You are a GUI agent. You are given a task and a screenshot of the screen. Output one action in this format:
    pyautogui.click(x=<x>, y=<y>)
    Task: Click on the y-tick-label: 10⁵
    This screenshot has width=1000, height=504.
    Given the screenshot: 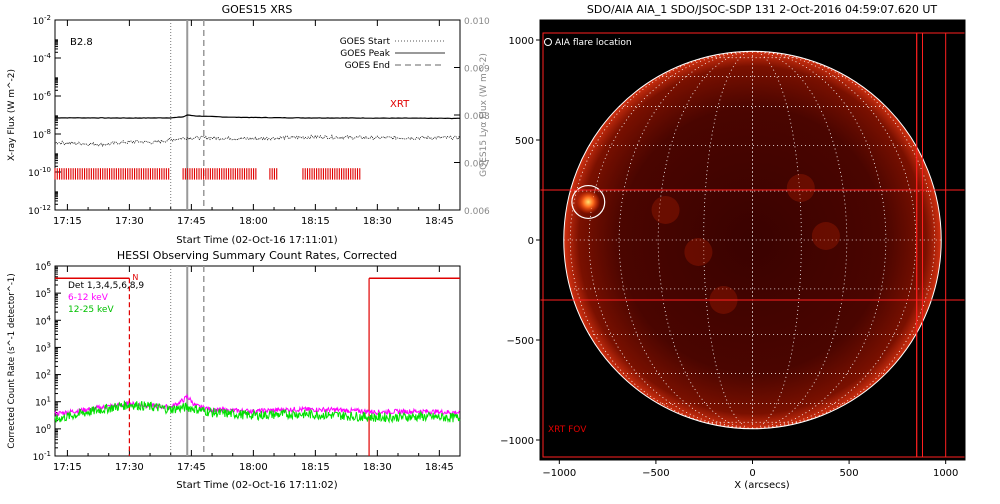 What is the action you would take?
    pyautogui.click(x=43, y=293)
    